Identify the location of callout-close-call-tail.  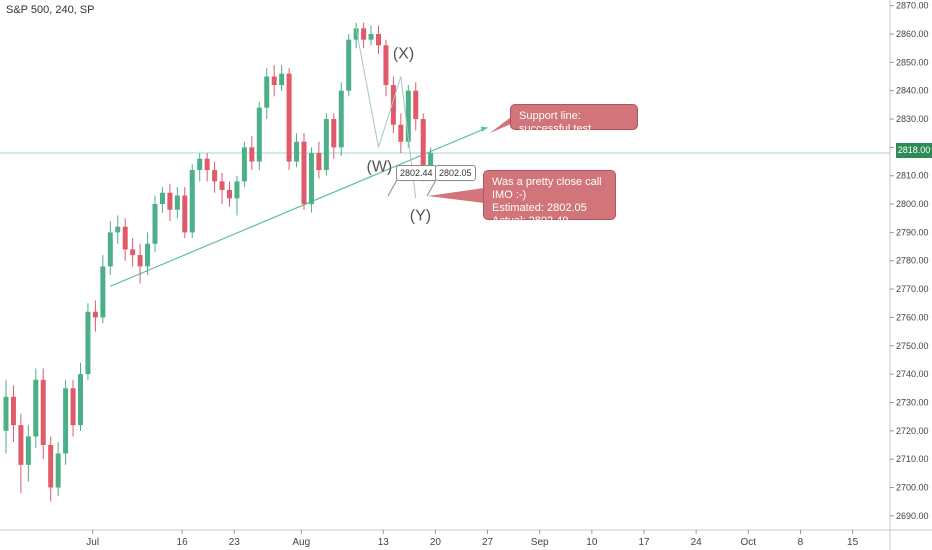
(456, 195).